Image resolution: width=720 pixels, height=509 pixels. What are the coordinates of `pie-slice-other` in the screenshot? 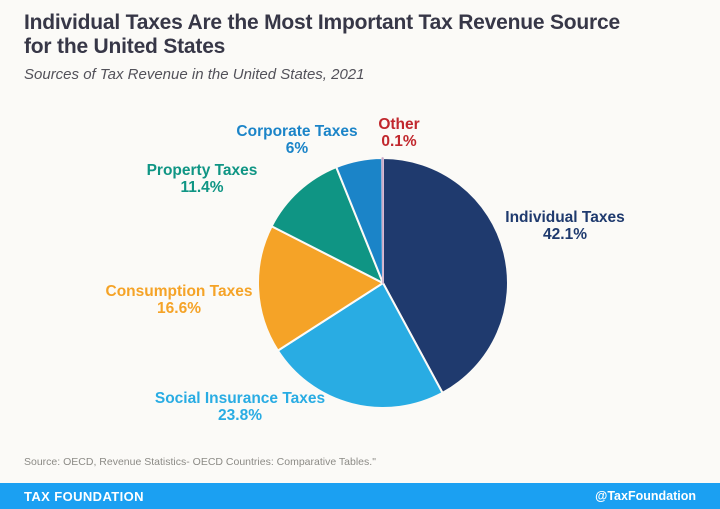 It's located at (382, 220).